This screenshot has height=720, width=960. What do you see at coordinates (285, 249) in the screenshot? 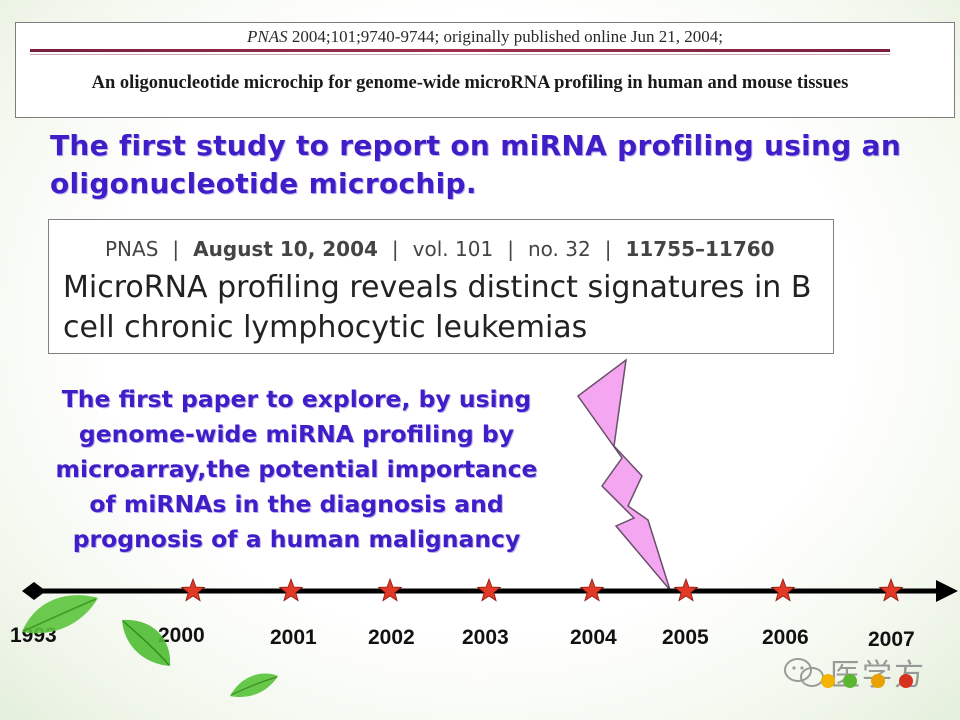
I see `meta-date: August 10, 2004` at bounding box center [285, 249].